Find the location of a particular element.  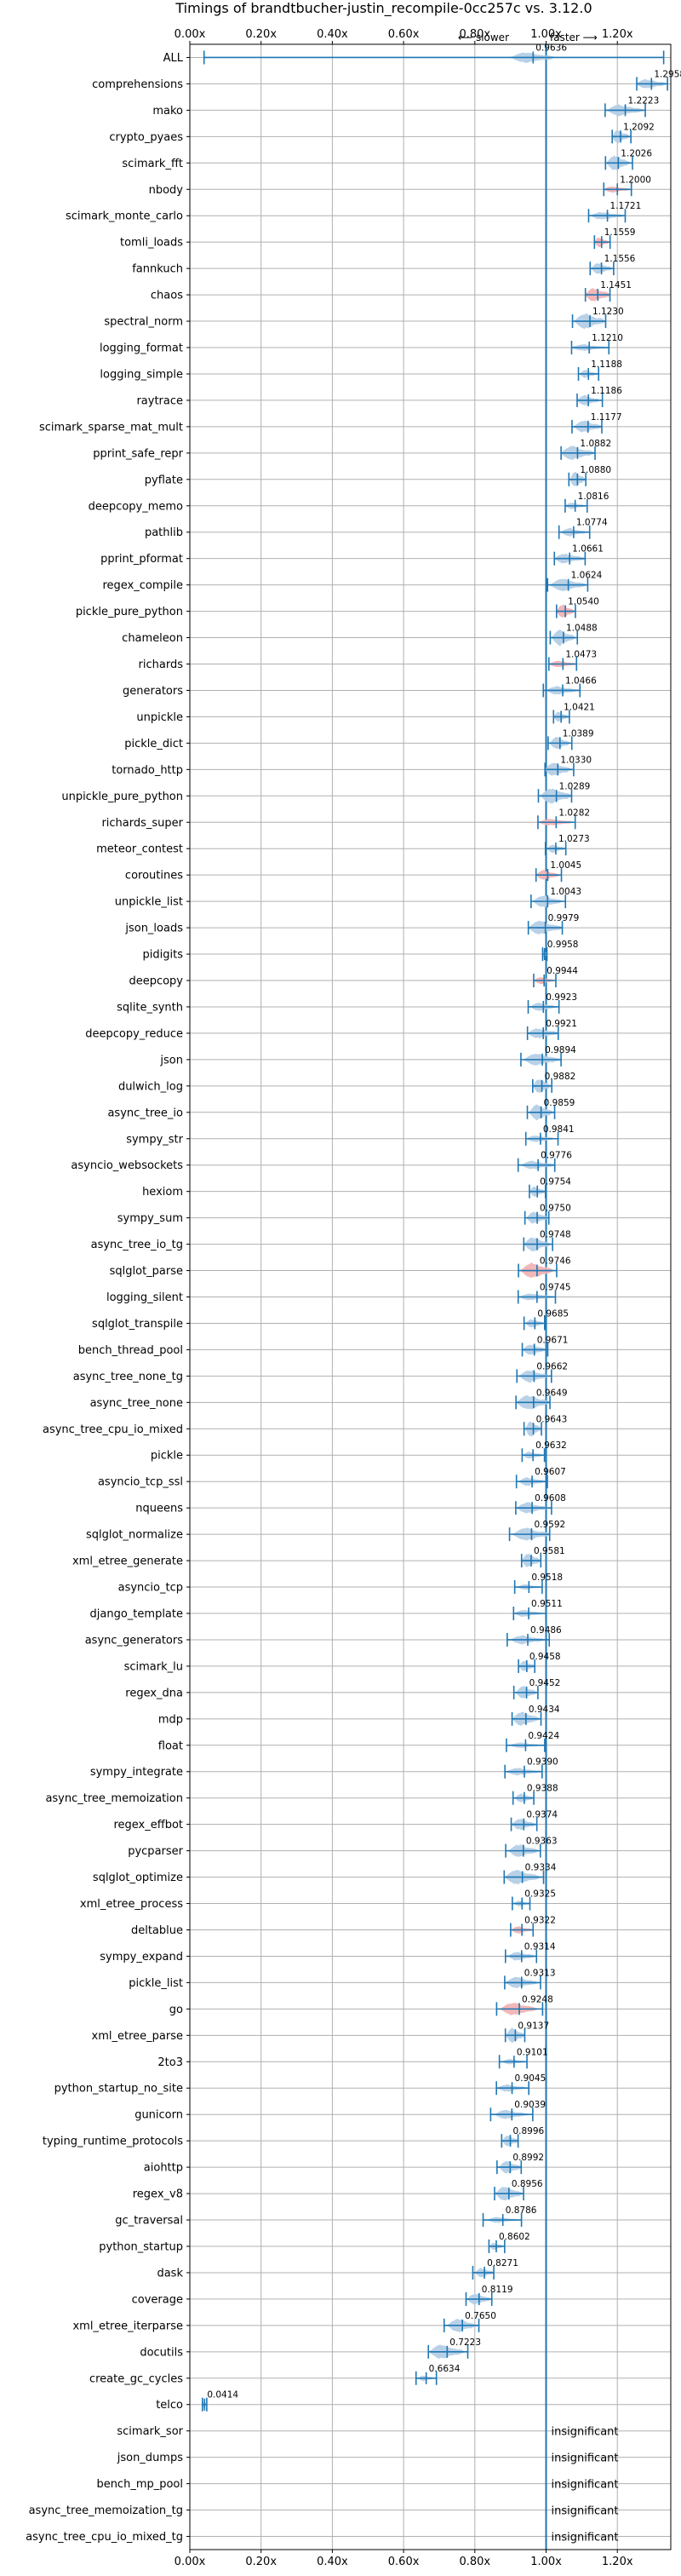

x-tick-label-bottom: 0.40x is located at coordinates (332, 2562).